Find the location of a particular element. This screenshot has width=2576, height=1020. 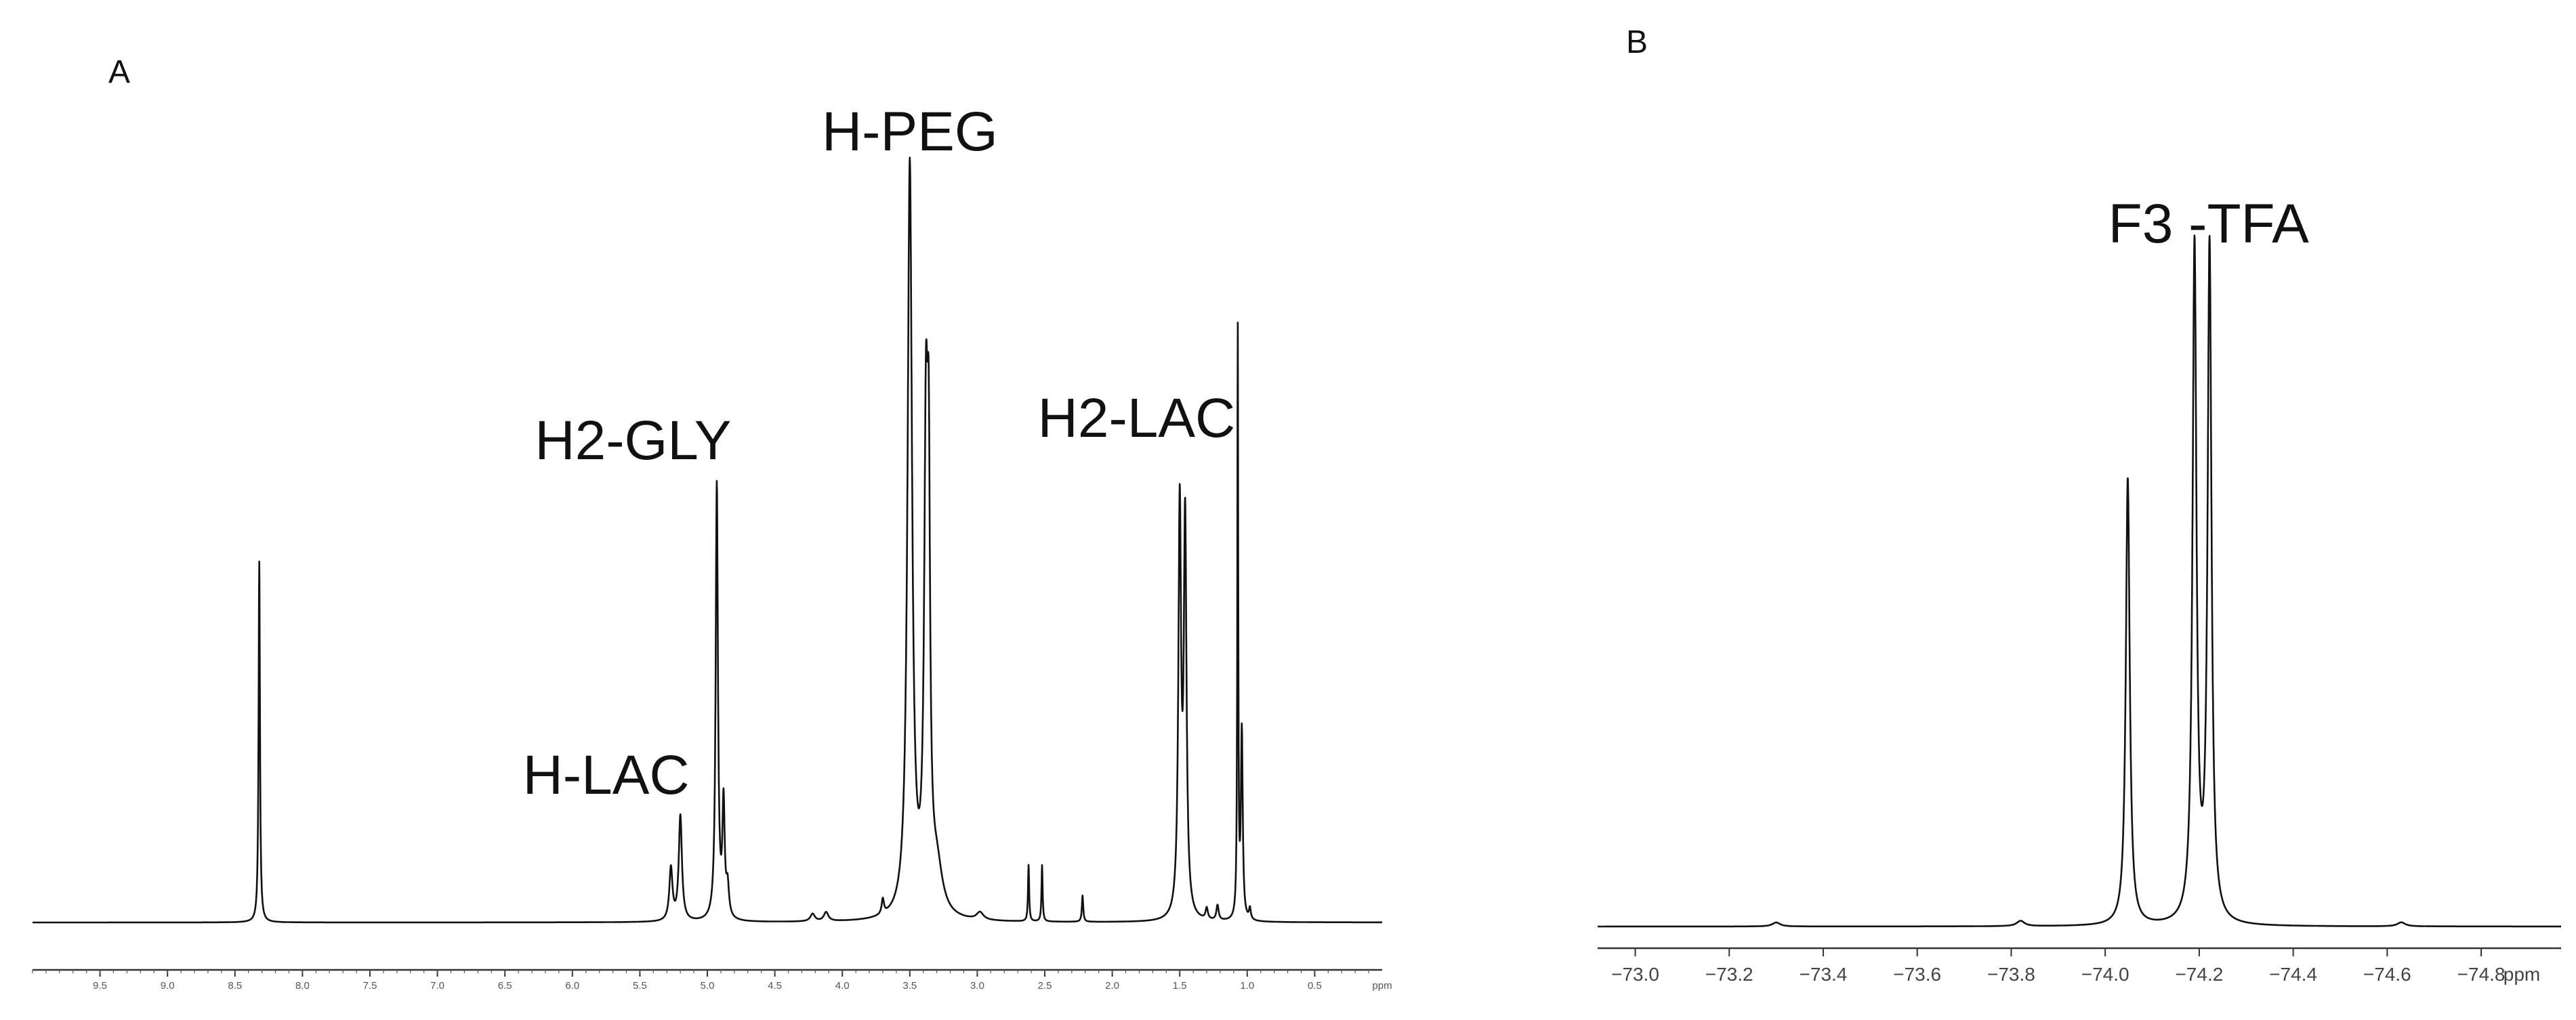

x-tick-label: 2.5 is located at coordinates (1045, 986).